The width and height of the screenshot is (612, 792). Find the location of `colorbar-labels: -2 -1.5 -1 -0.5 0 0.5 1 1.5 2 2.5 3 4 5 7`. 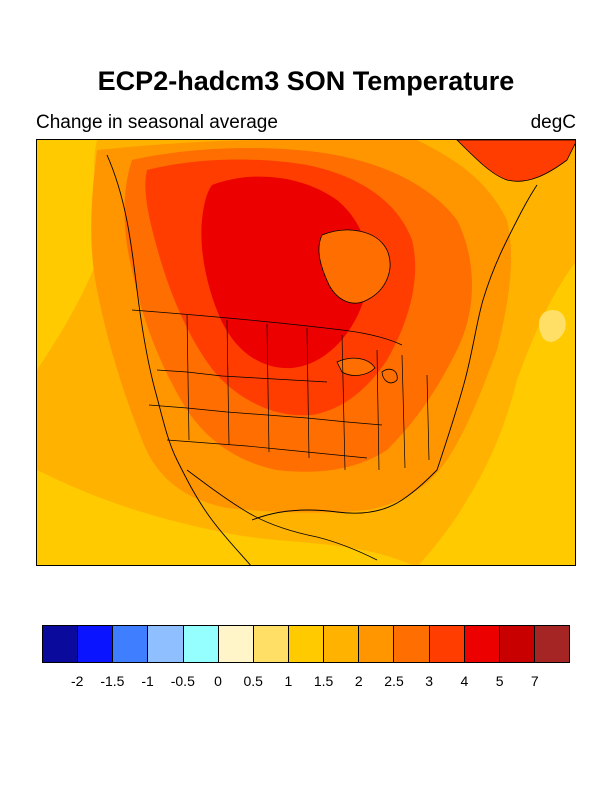

colorbar-labels: -2 -1.5 -1 -0.5 0 0.5 1 1.5 2 2.5 3 4 5 7 is located at coordinates (306, 683).